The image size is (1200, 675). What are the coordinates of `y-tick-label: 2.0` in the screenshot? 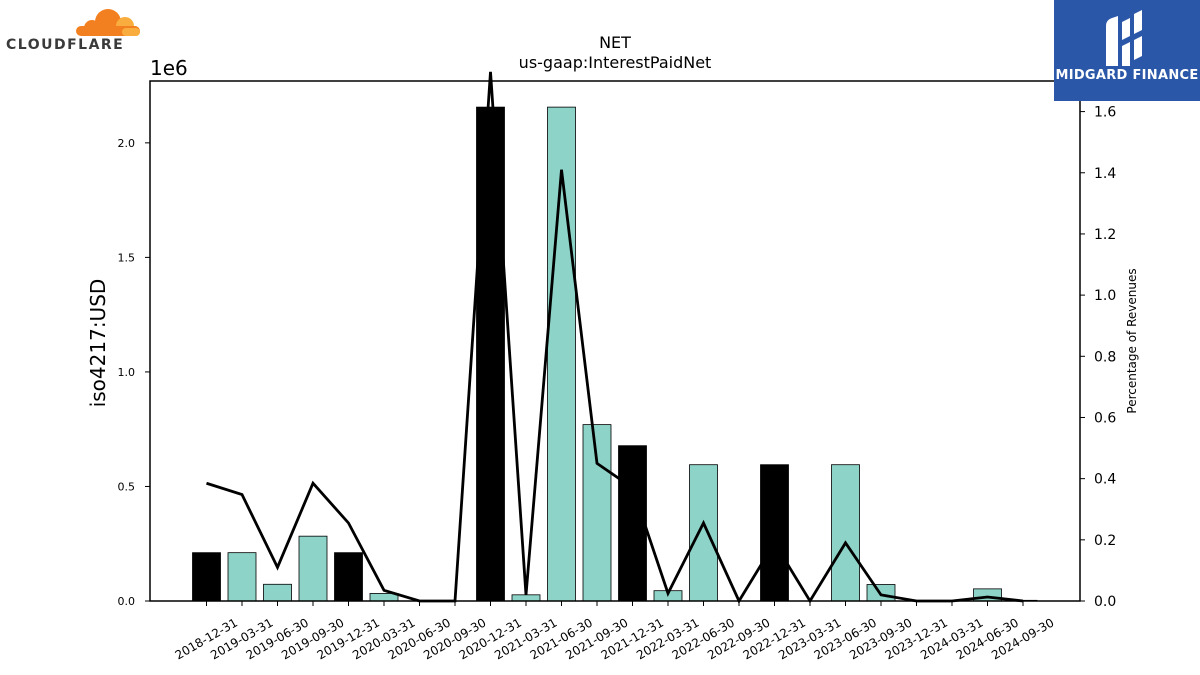 It's located at (127, 143).